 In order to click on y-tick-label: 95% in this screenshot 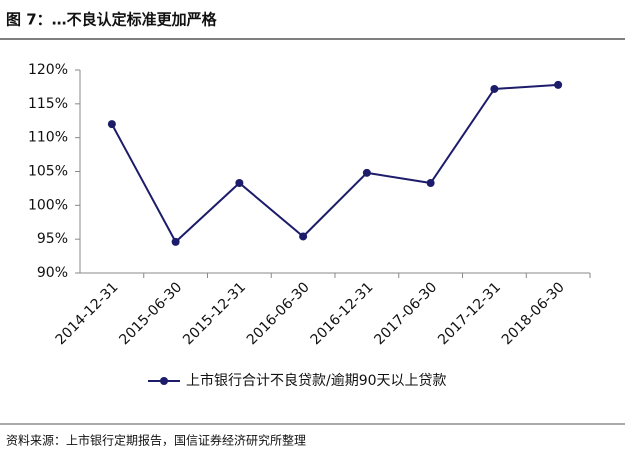, I will do `click(52, 239)`.